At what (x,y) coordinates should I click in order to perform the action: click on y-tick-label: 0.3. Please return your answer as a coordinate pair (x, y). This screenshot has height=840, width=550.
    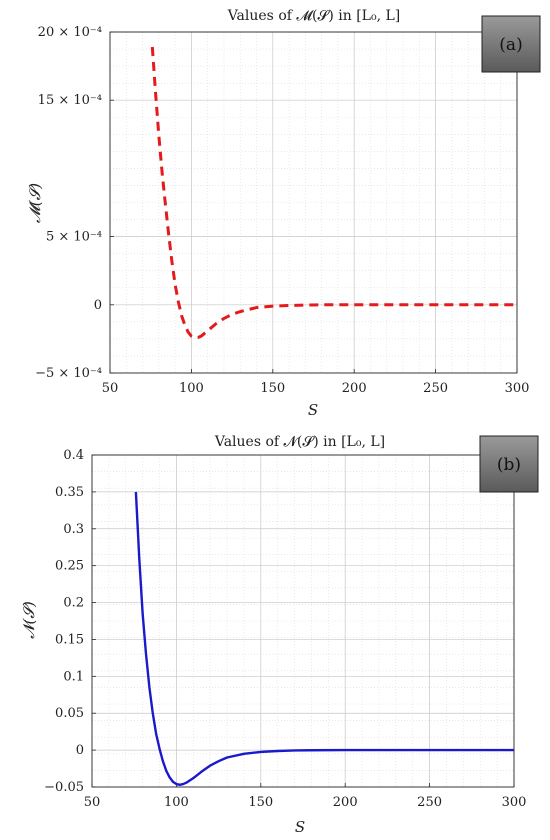
    Looking at the image, I should click on (73, 529).